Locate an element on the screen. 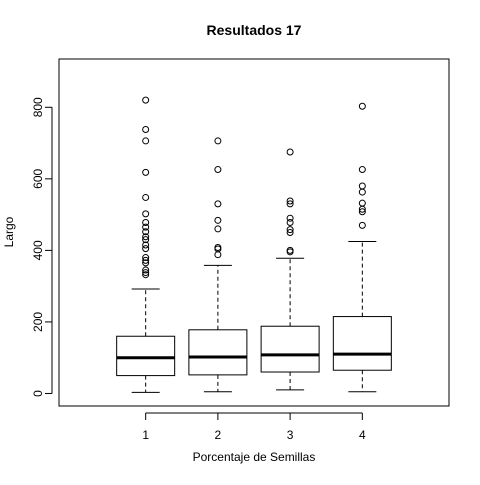 This screenshot has width=480, height=485. y-tick-label: 800 is located at coordinates (38, 107).